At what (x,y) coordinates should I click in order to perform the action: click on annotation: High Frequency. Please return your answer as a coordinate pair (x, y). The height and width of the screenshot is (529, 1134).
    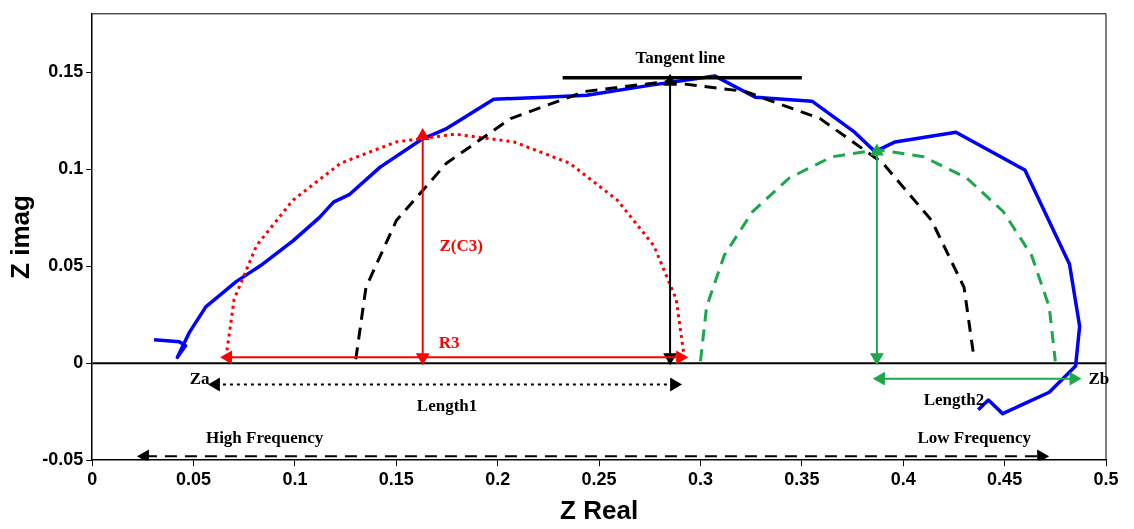
    Looking at the image, I should click on (264, 438).